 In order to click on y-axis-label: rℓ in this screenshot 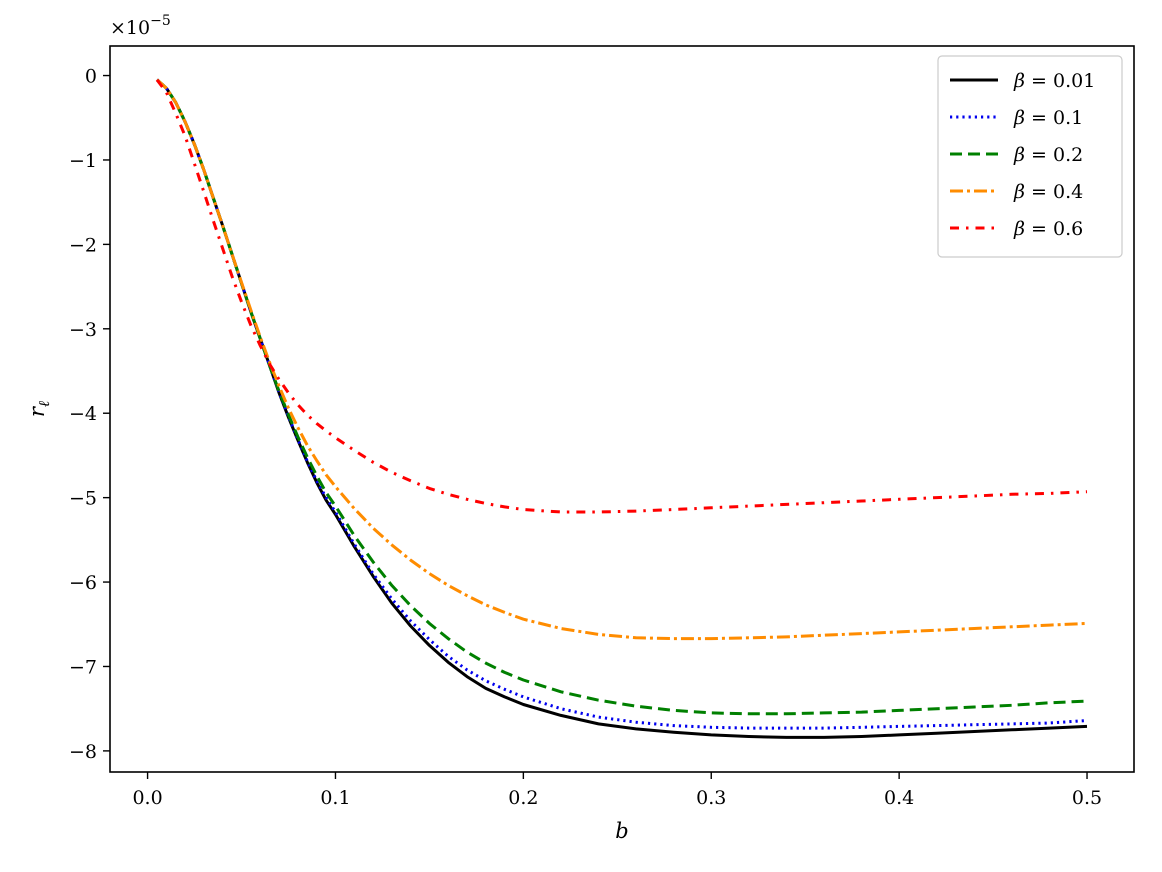, I will do `click(39, 409)`.